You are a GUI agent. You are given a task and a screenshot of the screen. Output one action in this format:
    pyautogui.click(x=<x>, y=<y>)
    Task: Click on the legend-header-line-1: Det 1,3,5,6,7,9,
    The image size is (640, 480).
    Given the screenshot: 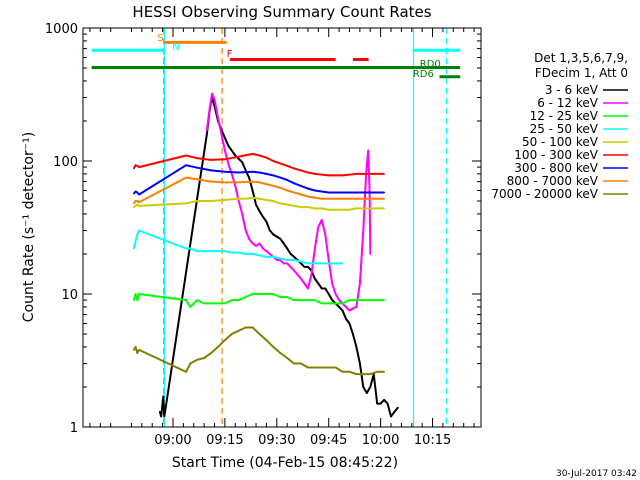 What is the action you would take?
    pyautogui.click(x=581, y=58)
    